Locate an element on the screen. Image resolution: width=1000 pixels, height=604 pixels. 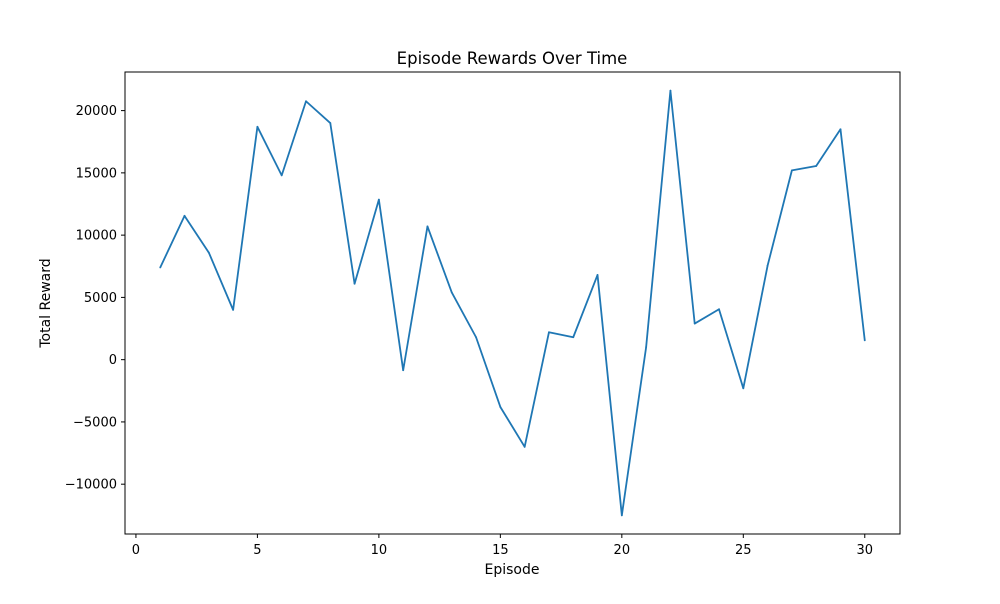
x-axis-label: Episode is located at coordinates (512, 570).